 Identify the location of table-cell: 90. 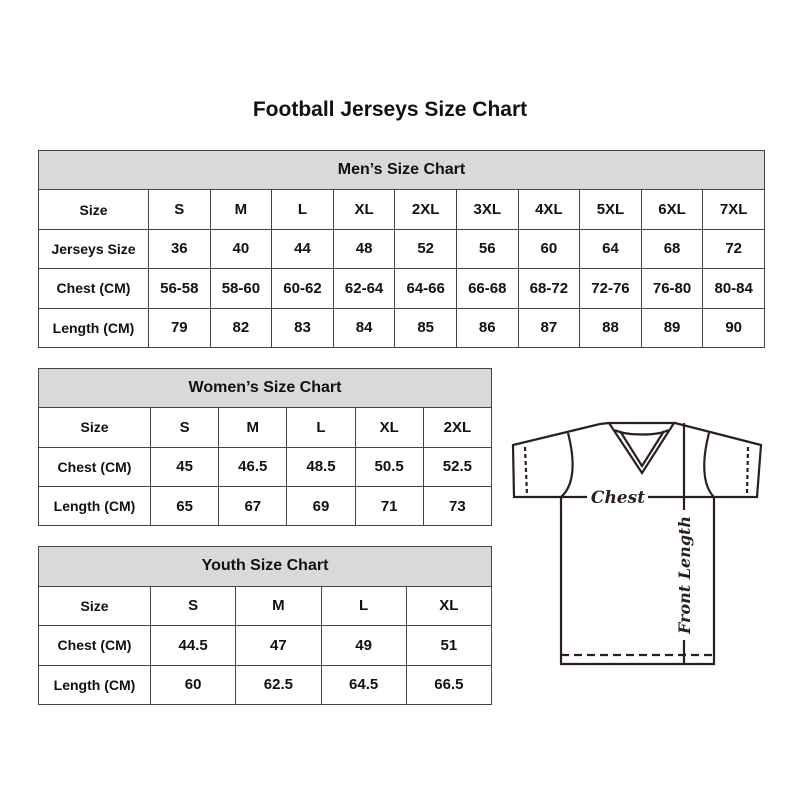
(733, 327).